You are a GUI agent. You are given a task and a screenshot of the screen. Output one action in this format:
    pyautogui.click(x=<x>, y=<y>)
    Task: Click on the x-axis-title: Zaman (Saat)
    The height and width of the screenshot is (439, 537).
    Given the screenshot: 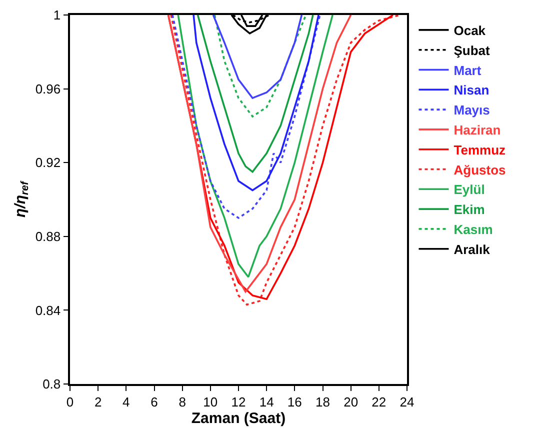 What is the action you would take?
    pyautogui.click(x=238, y=418)
    